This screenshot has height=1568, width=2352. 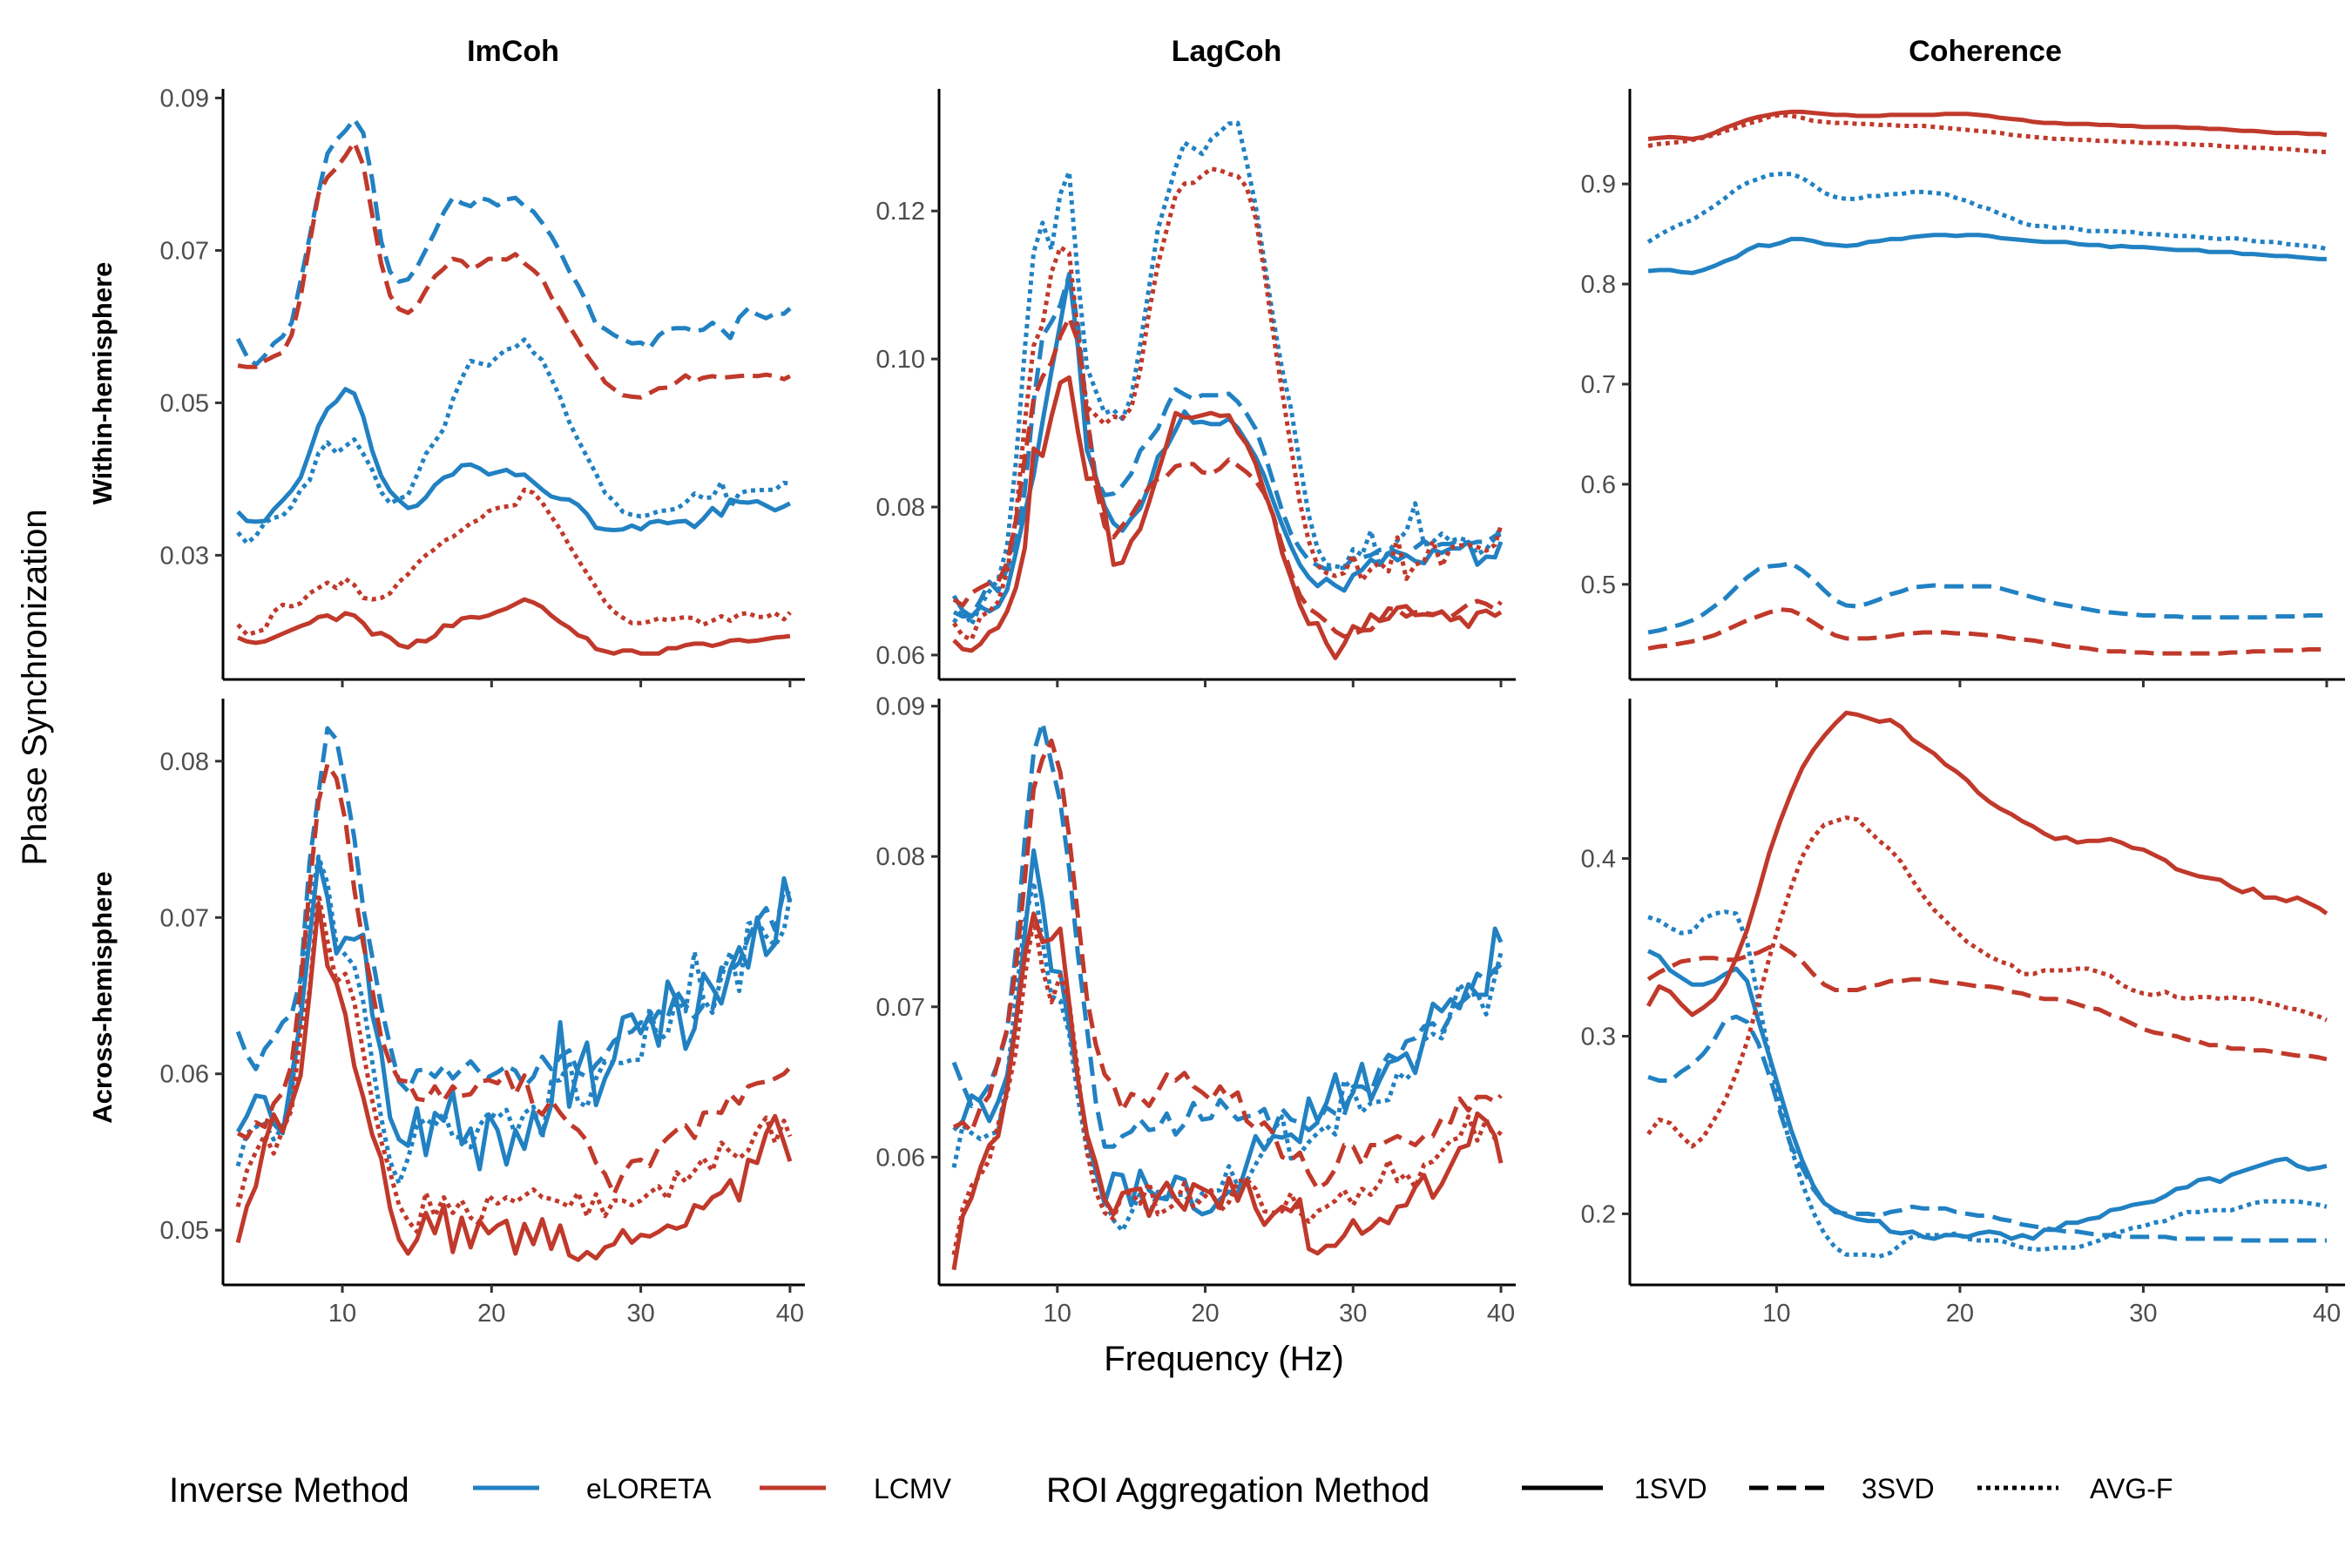 I want to click on y-tick-label: 0.8, so click(x=1598, y=285).